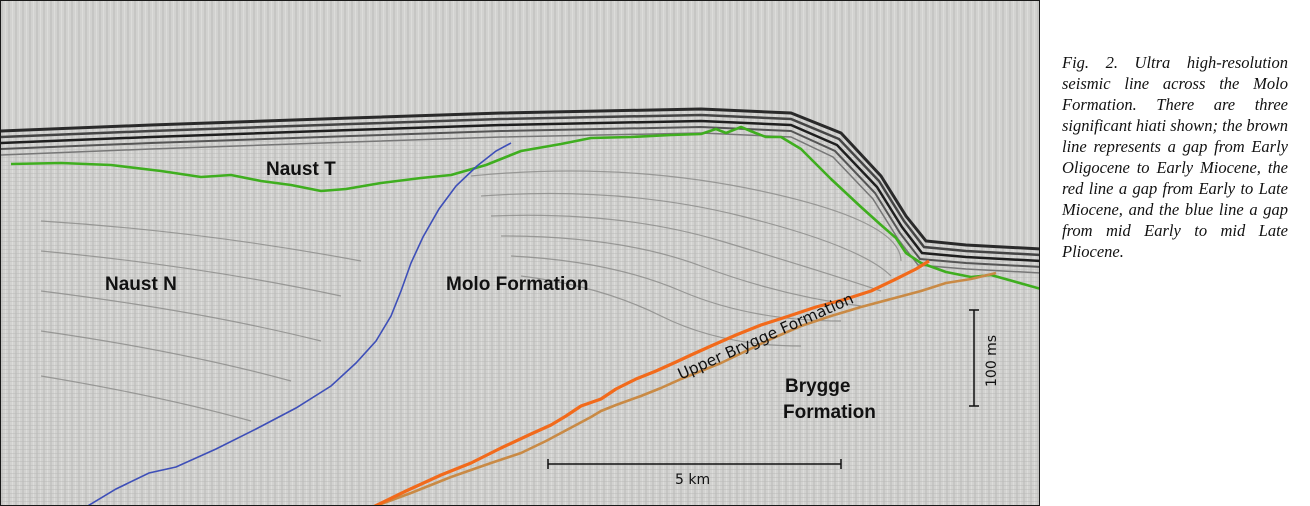 The image size is (1310, 506). I want to click on label-formation: Formation, so click(829, 412).